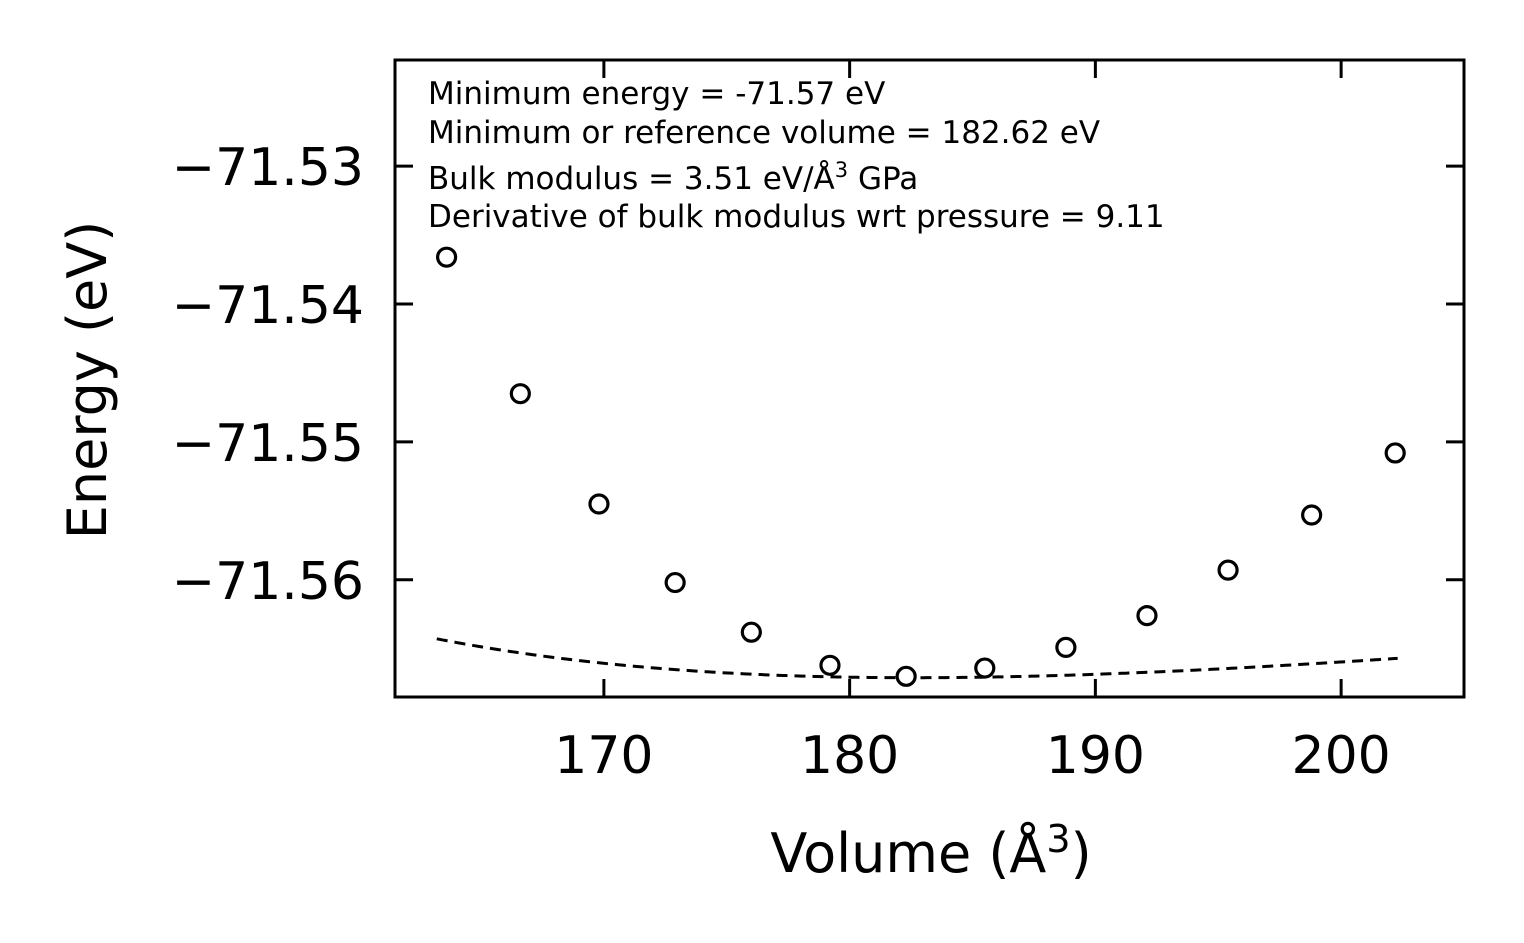  I want to click on annotation-min-energy: Minimum energy = -71.57 eV, so click(656, 94).